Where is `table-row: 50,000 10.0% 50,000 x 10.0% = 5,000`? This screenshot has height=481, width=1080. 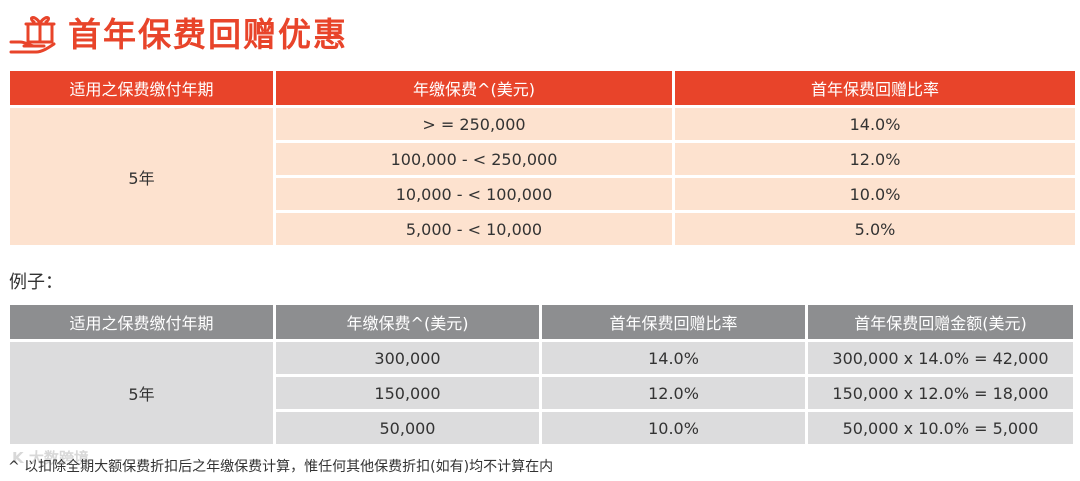
table-row: 50,000 10.0% 50,000 x 10.0% = 5,000 is located at coordinates (541, 428).